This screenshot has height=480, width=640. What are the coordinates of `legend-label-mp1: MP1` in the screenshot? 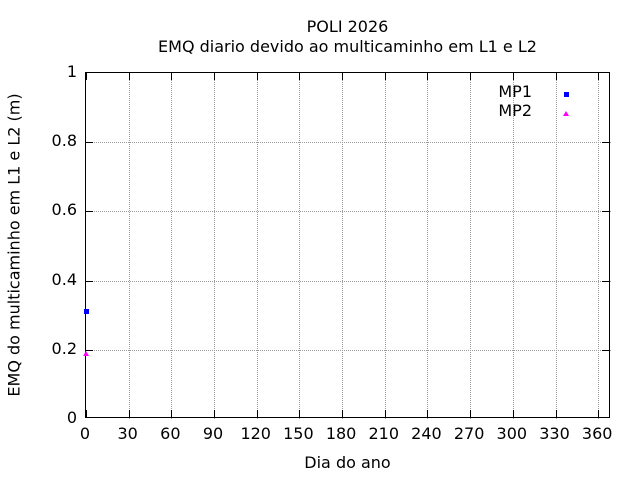 It's located at (515, 91).